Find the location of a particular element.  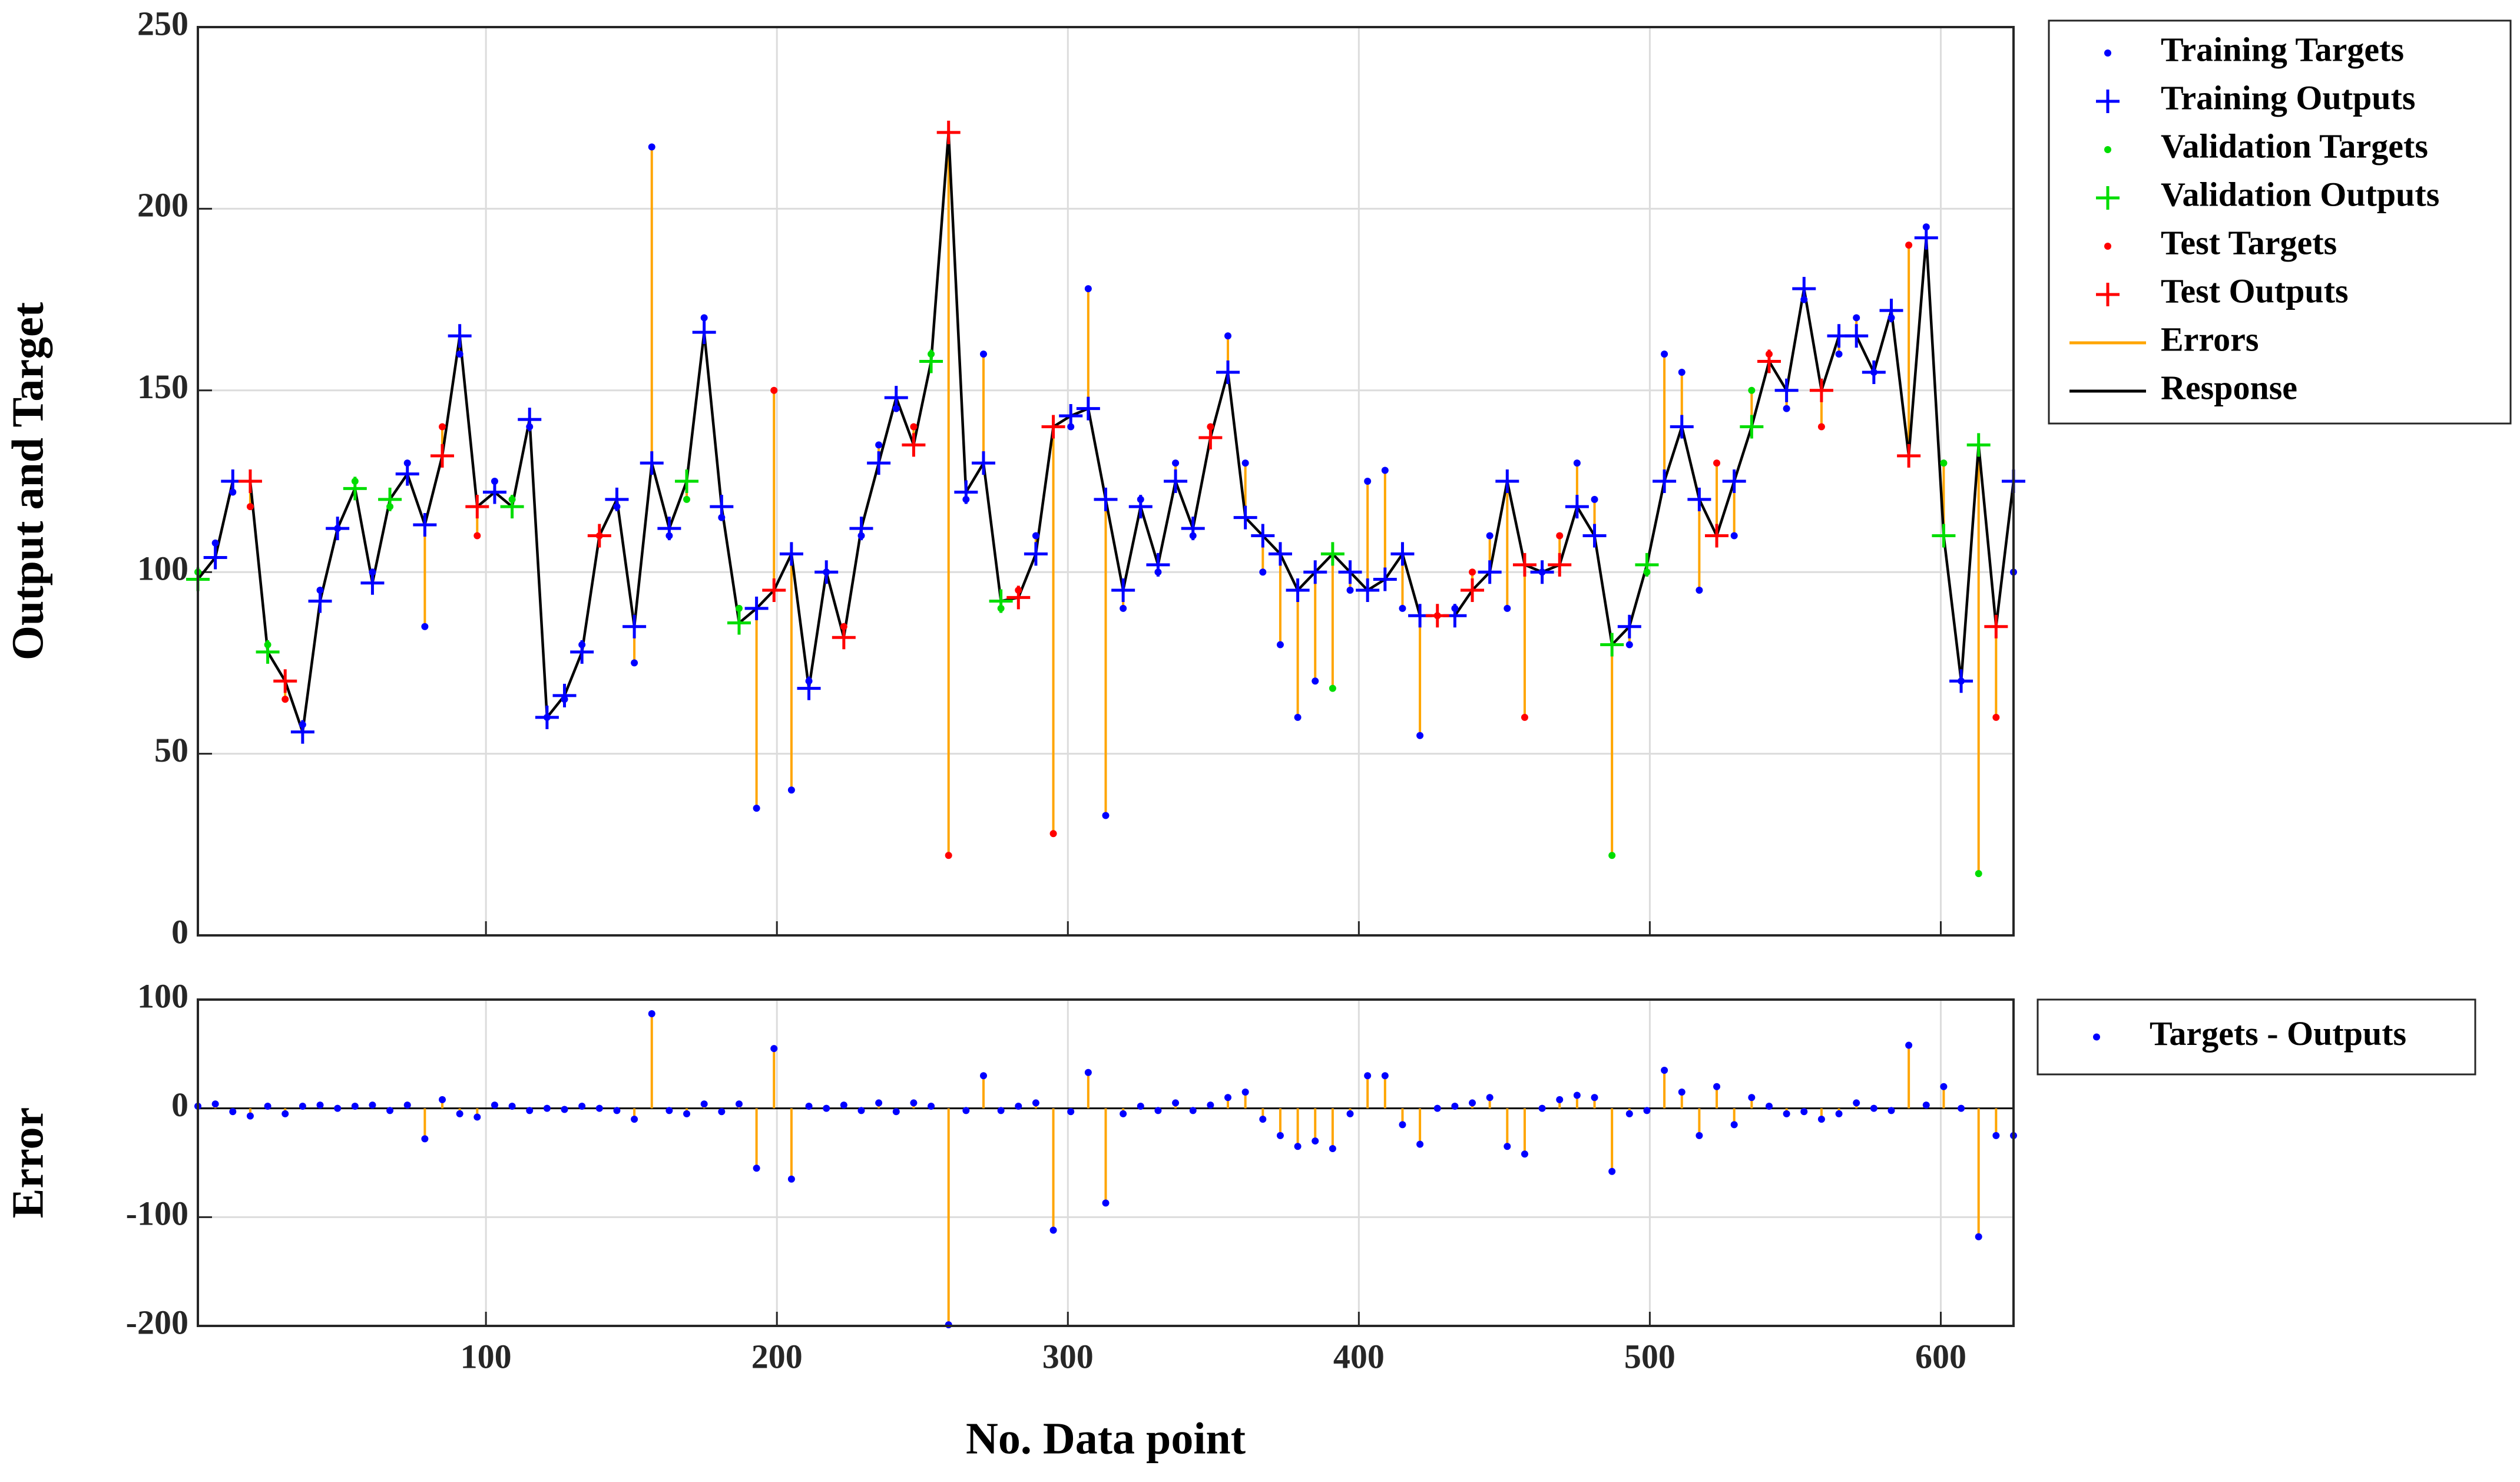

x-axis-label: No. Data point is located at coordinates (1106, 1438).